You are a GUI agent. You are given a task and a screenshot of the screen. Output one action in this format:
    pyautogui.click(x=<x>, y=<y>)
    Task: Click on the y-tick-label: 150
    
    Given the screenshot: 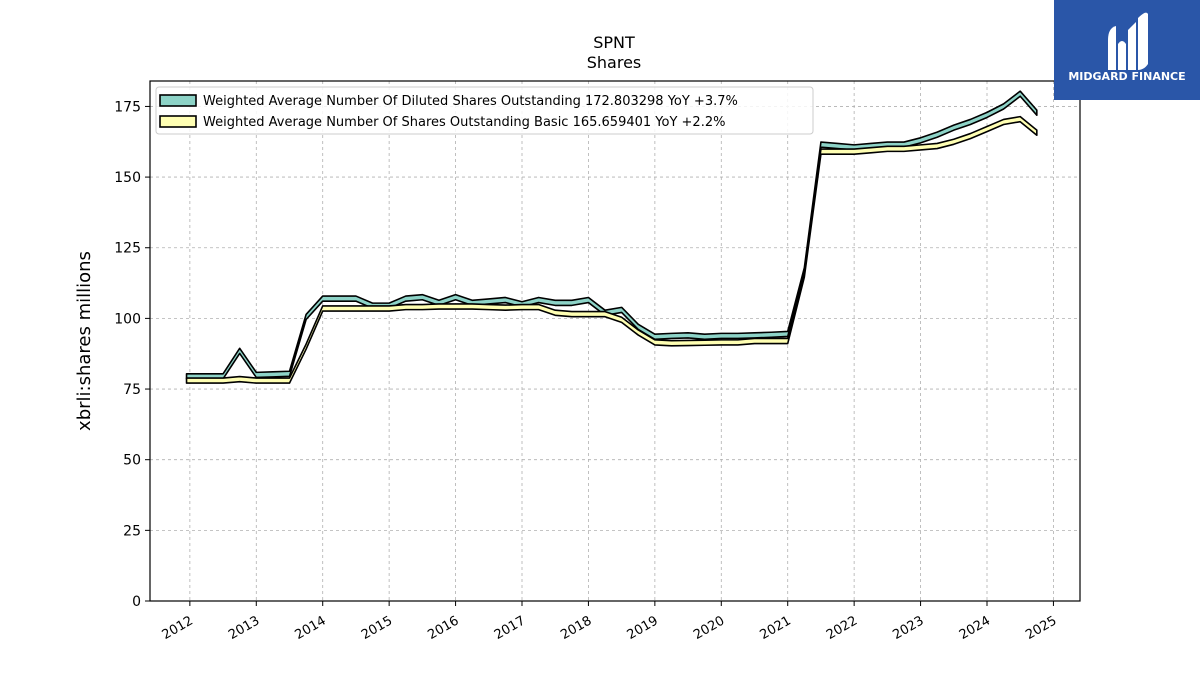 What is the action you would take?
    pyautogui.click(x=127, y=178)
    